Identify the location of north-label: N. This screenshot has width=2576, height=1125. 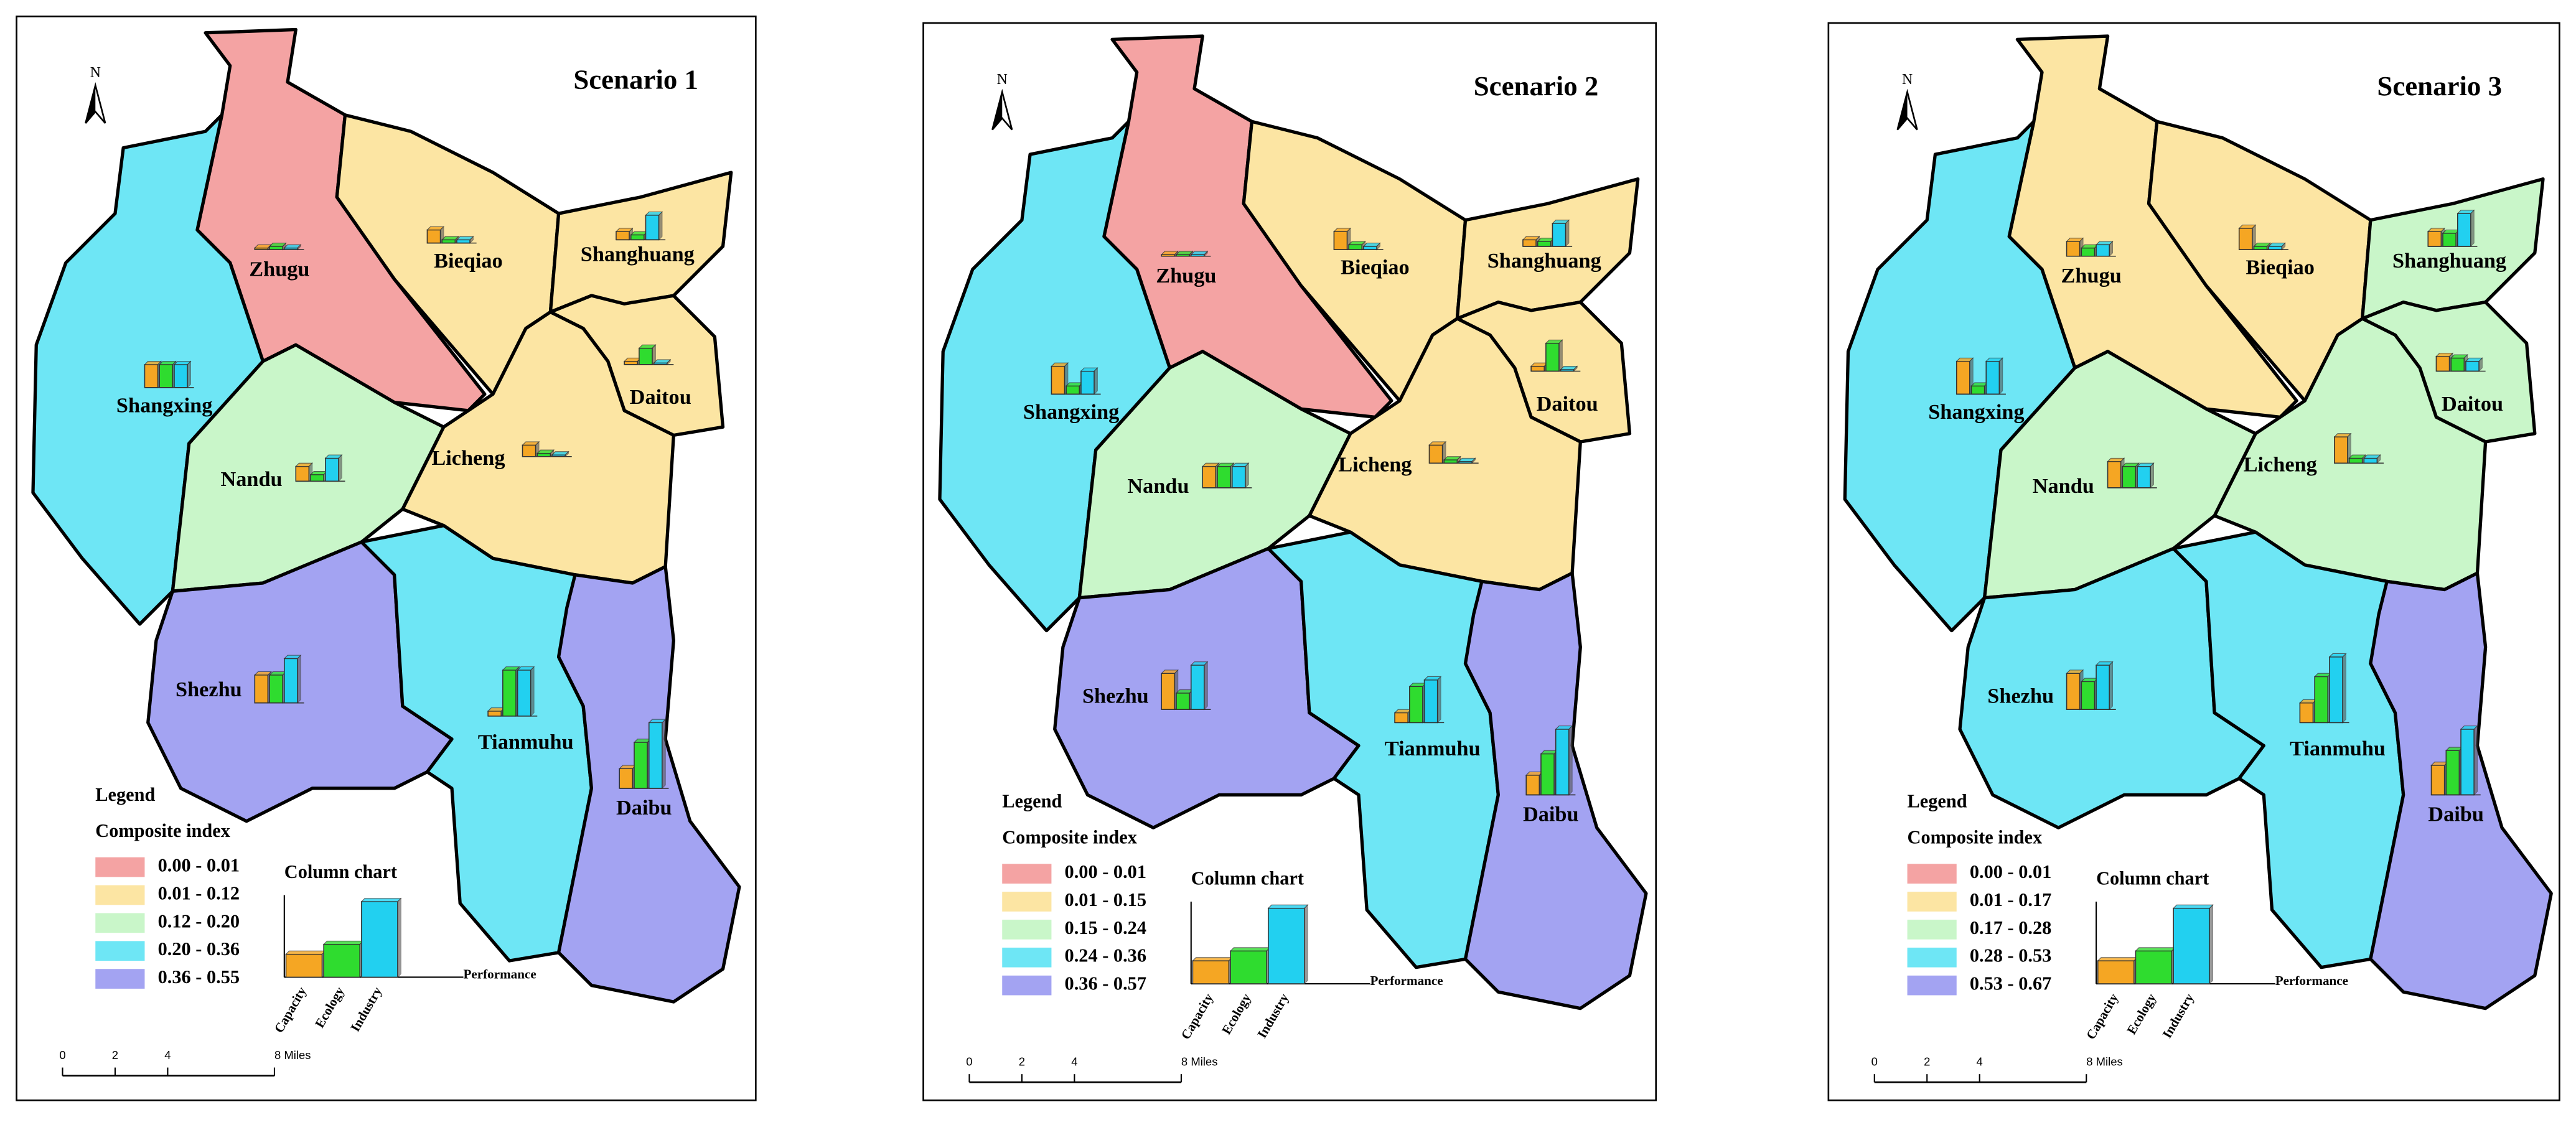
(1907, 80).